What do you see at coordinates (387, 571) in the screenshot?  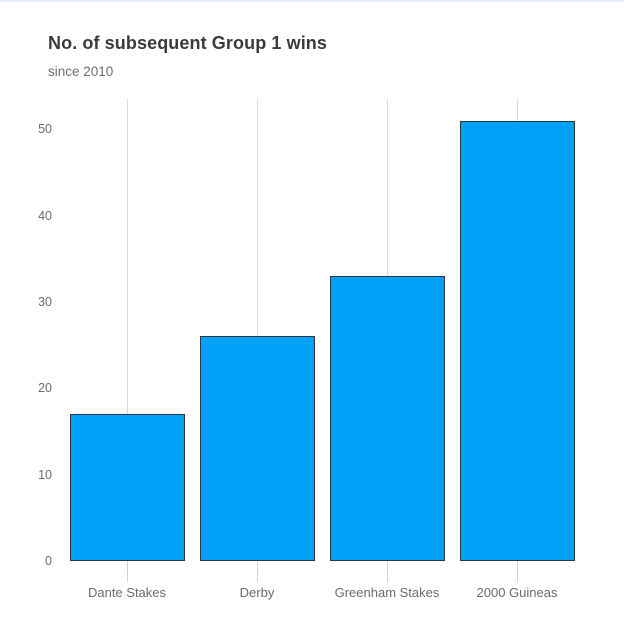 I see `x-axis-tick-greenham-stakes` at bounding box center [387, 571].